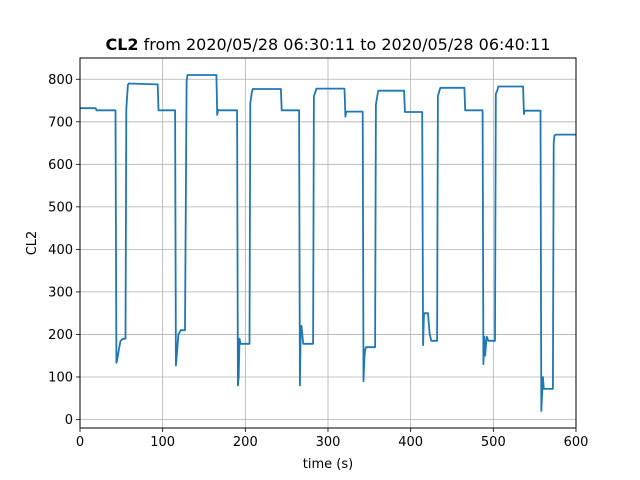 This screenshot has height=480, width=640. What do you see at coordinates (60, 377) in the screenshot?
I see `y-tick-label: 100` at bounding box center [60, 377].